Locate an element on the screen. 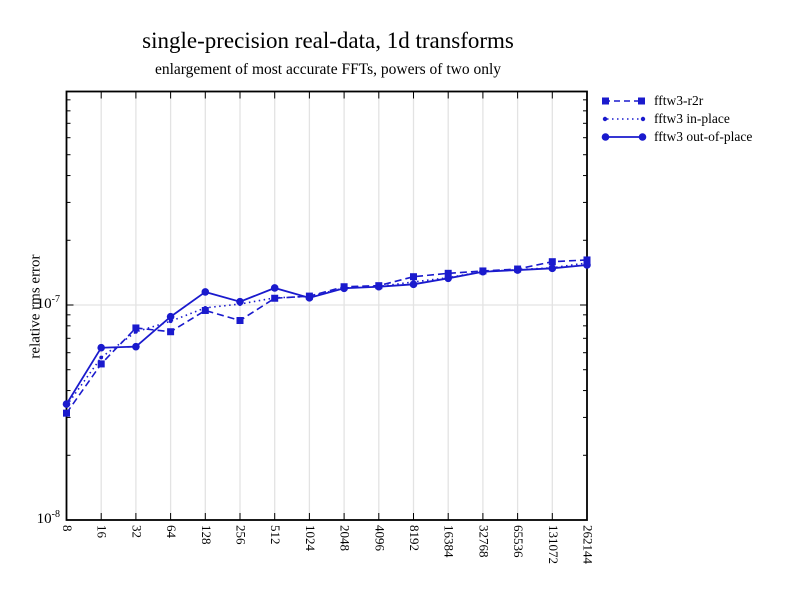 Image resolution: width=792 pixels, height=612 pixels. legend-label: fftw3 in-place is located at coordinates (692, 118).